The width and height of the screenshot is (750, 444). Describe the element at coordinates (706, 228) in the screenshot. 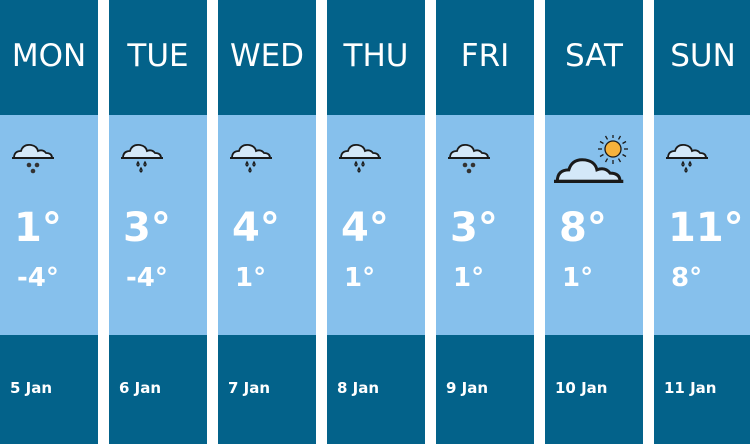

I see `high-temperature: 11°` at that location.